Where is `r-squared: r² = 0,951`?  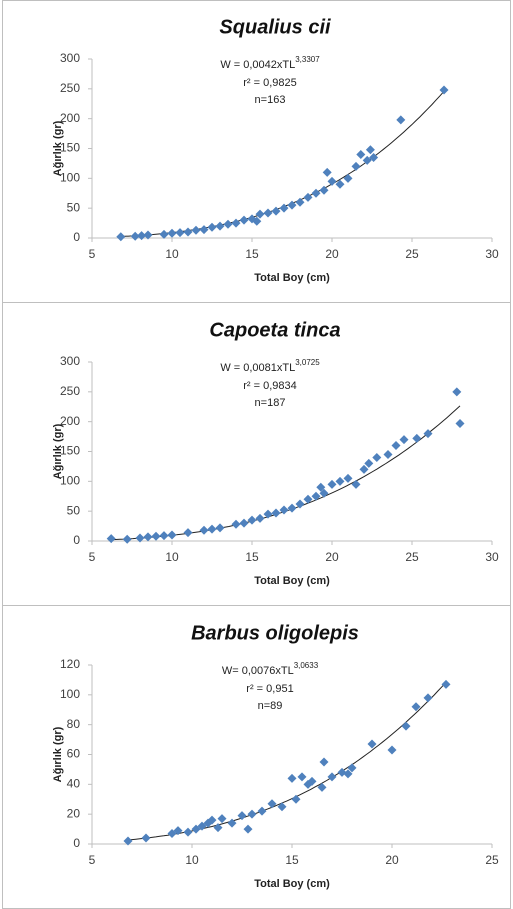 r-squared: r² = 0,951 is located at coordinates (269, 689).